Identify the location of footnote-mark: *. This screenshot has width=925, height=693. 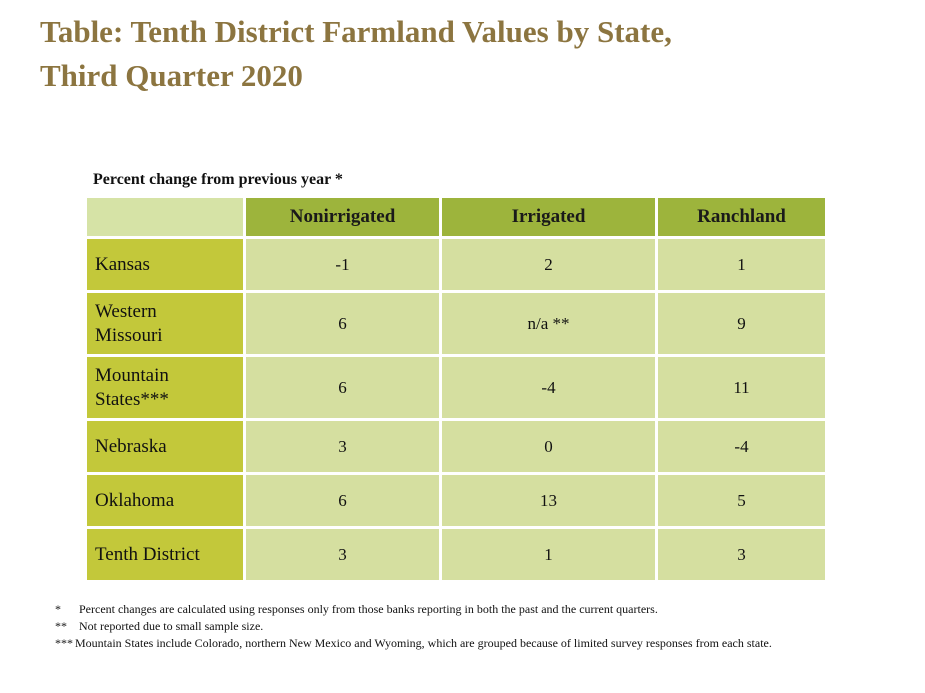
(58, 609).